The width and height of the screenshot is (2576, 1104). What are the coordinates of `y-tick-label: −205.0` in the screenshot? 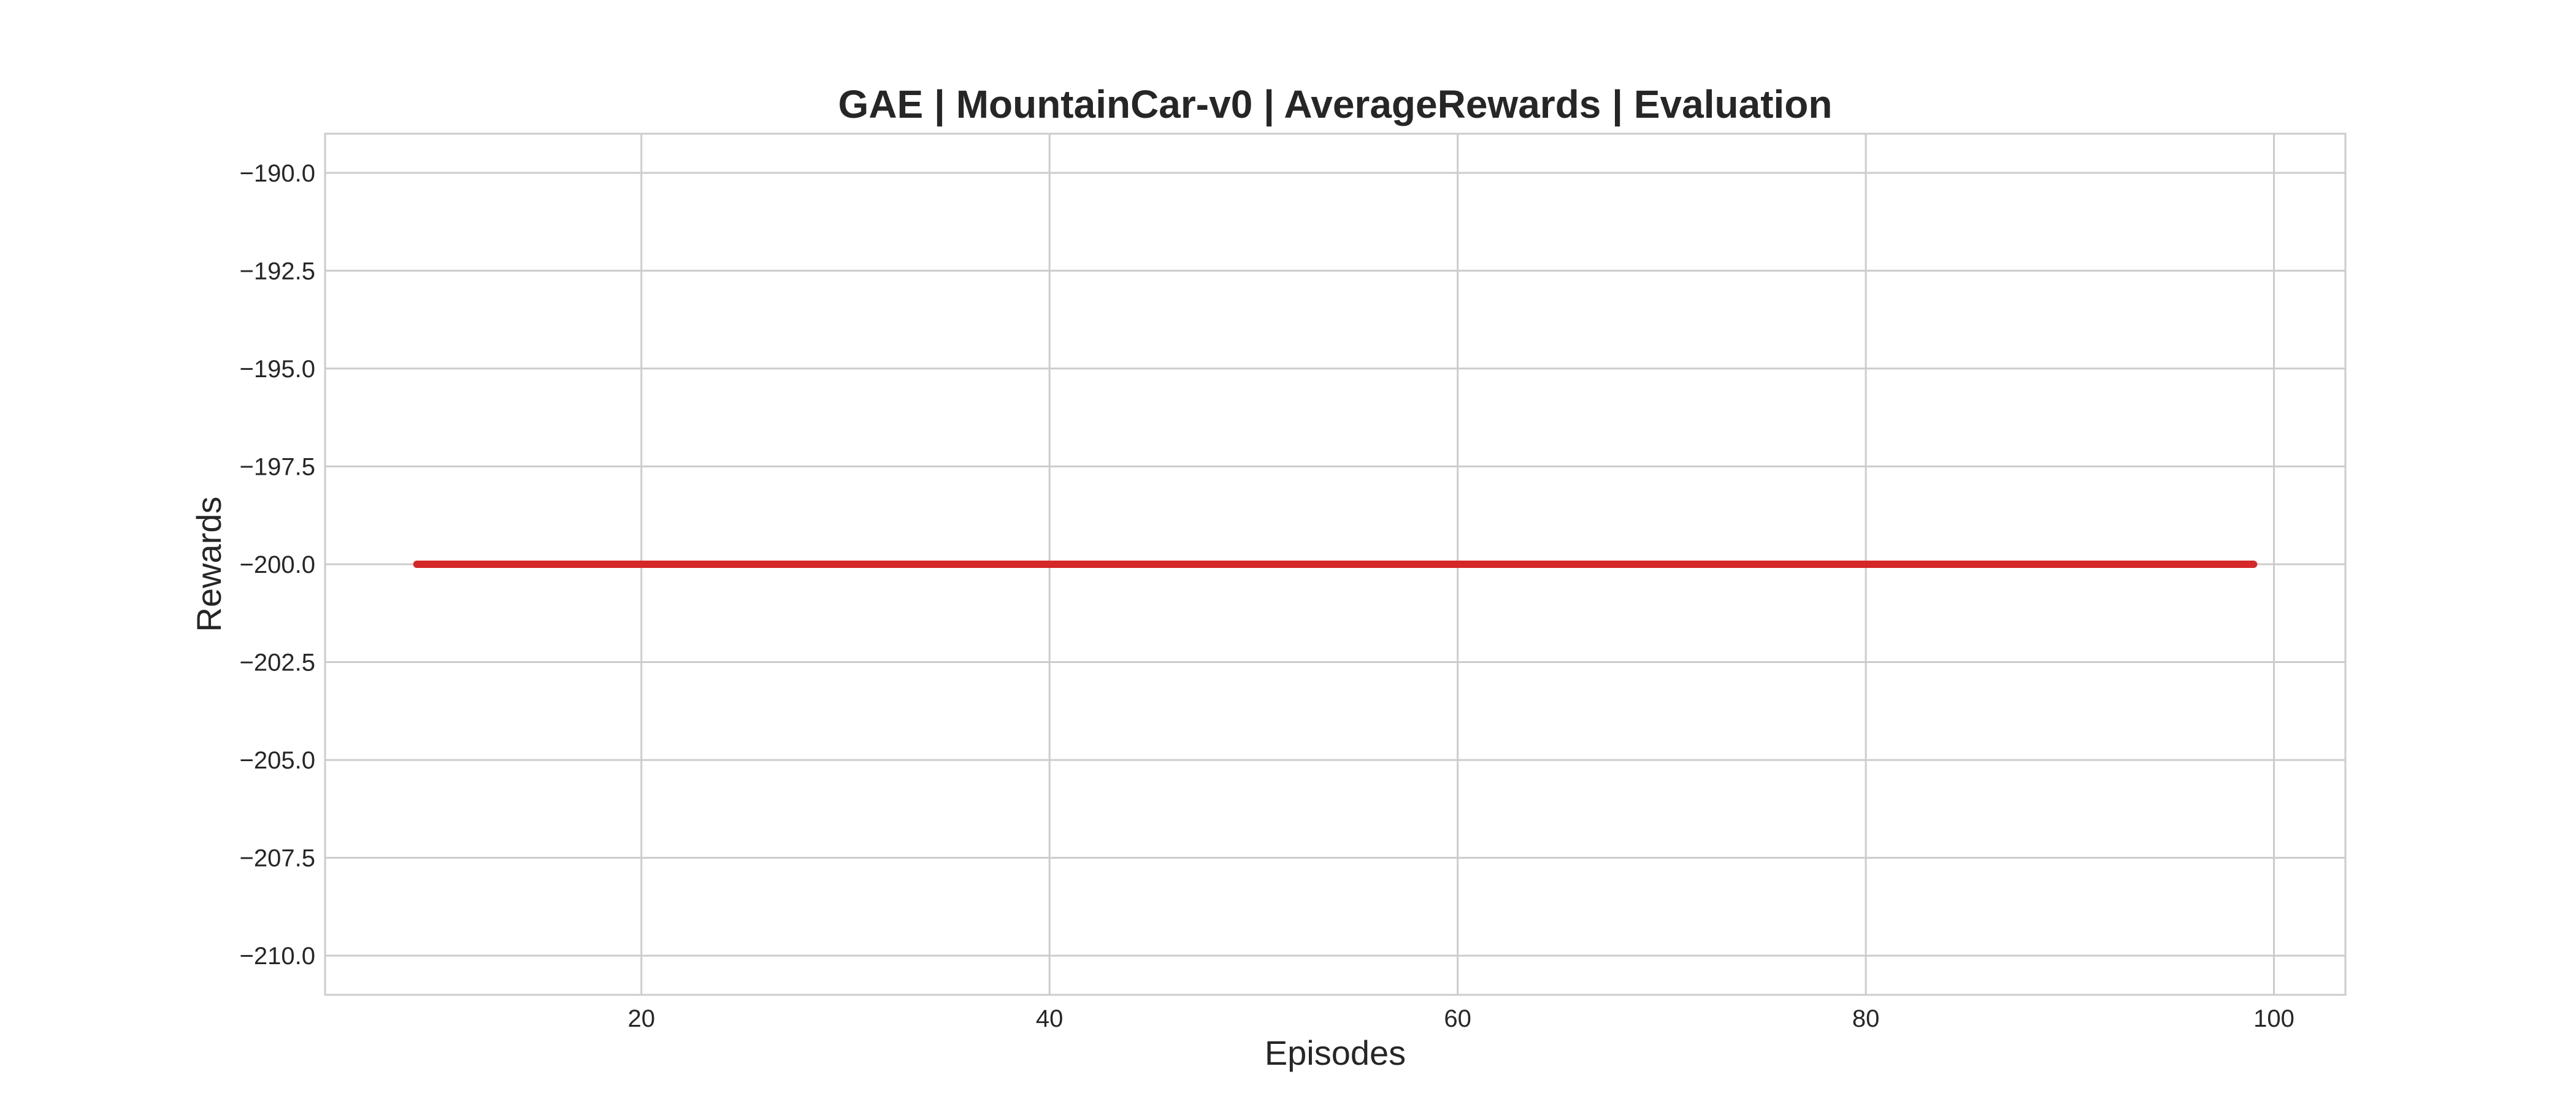 It's located at (277, 760).